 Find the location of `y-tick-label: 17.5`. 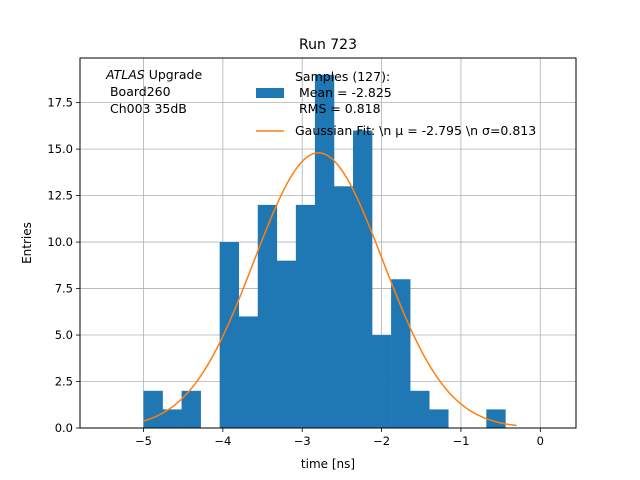

y-tick-label: 17.5 is located at coordinates (60, 103).